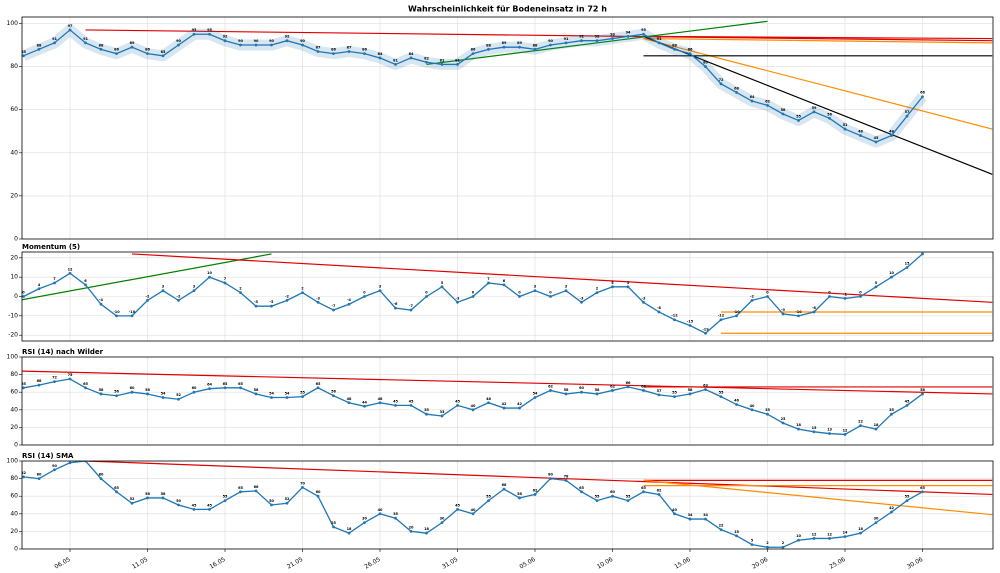 This screenshot has width=1000, height=573. I want to click on data-label: 52, so click(287, 499).